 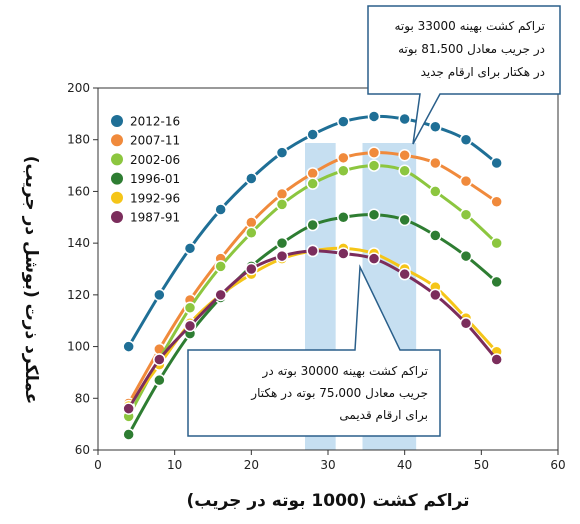 I want to click on x-tick-label: 40, so click(x=404, y=465).